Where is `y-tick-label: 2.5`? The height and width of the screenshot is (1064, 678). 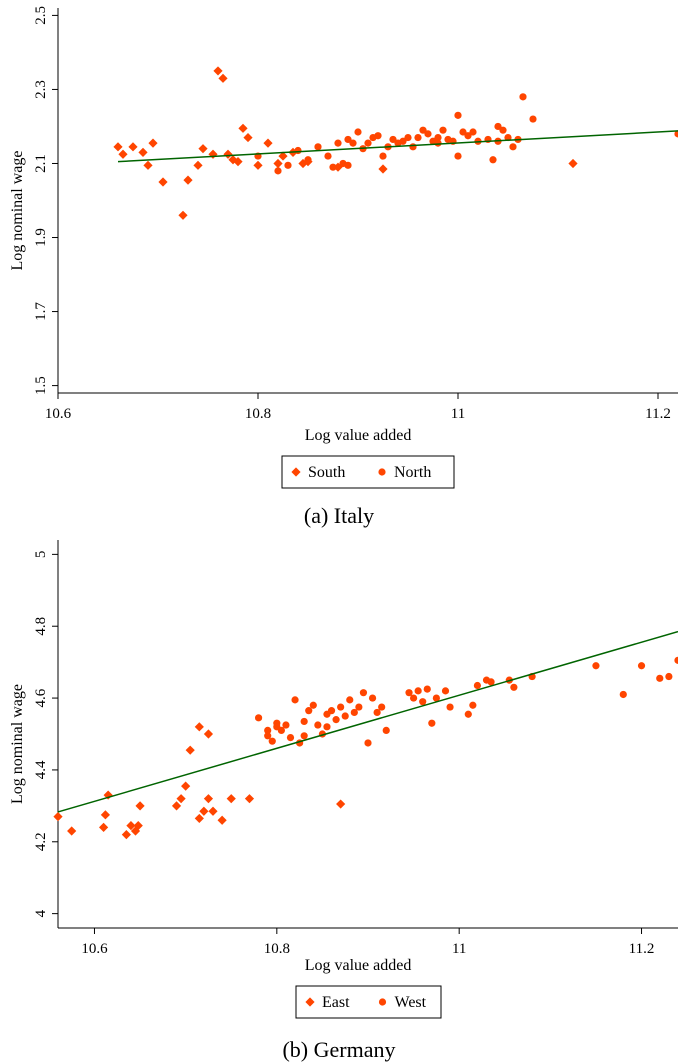
y-tick-label: 2.5 is located at coordinates (41, 15).